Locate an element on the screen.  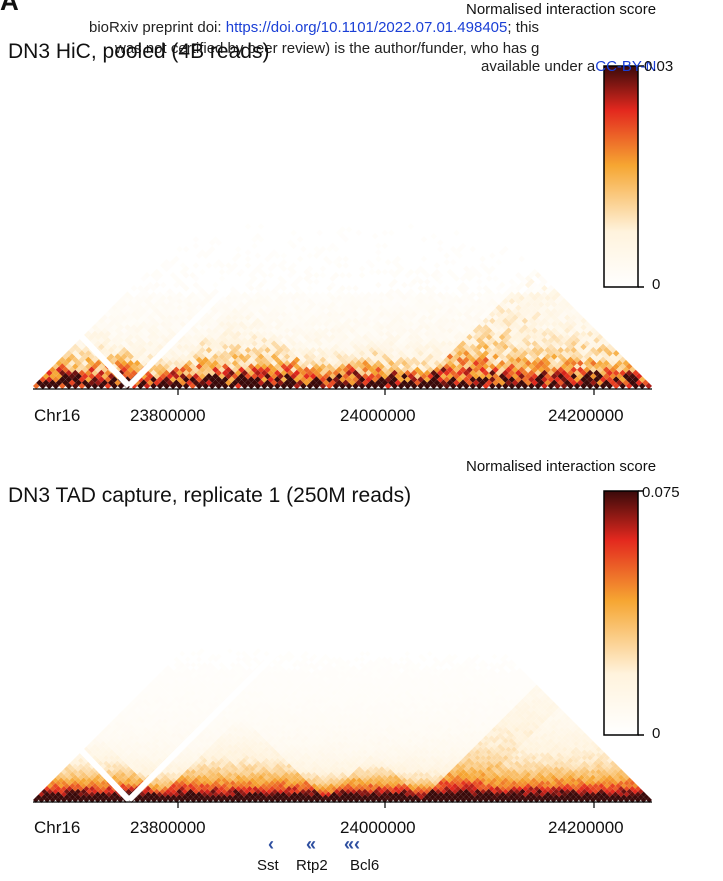
chrom-label-top: Chr16 is located at coordinates (57, 415).